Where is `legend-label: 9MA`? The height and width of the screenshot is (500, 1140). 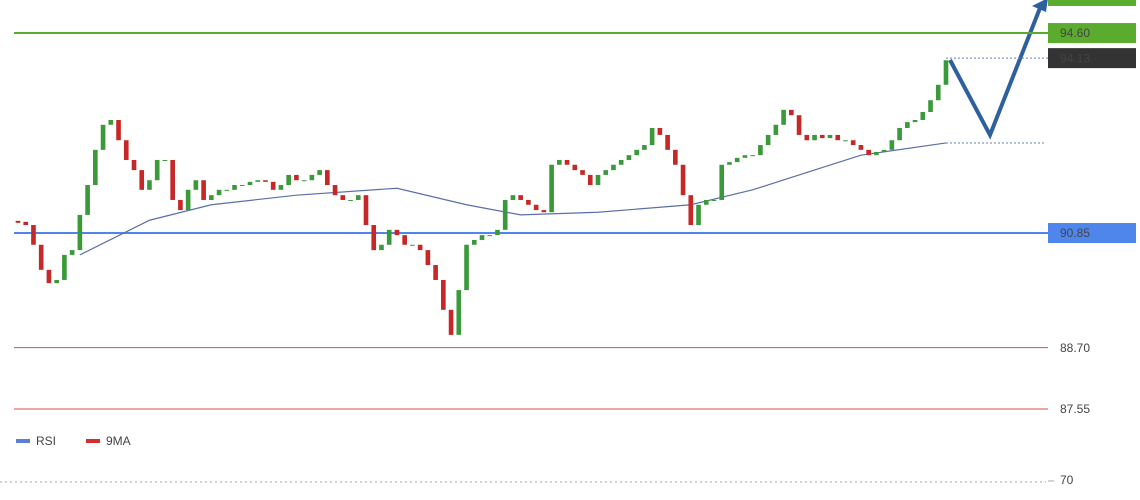 legend-label: 9MA is located at coordinates (118, 441).